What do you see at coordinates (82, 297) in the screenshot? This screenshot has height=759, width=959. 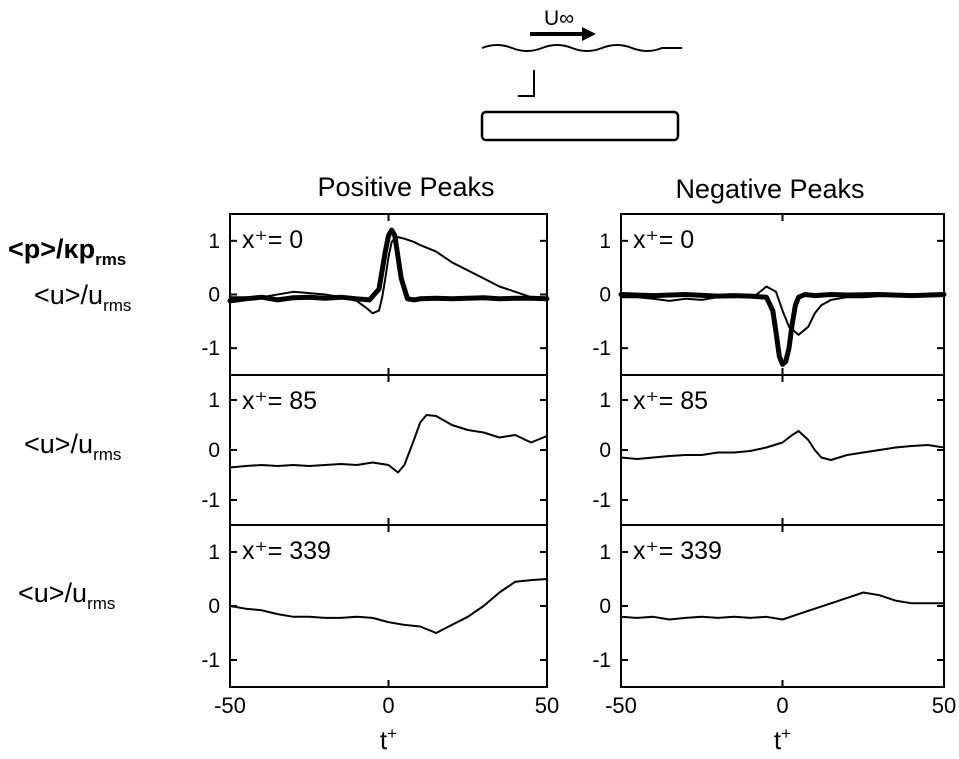 I see `ylabel-velocity-row0: <u>/urms` at bounding box center [82, 297].